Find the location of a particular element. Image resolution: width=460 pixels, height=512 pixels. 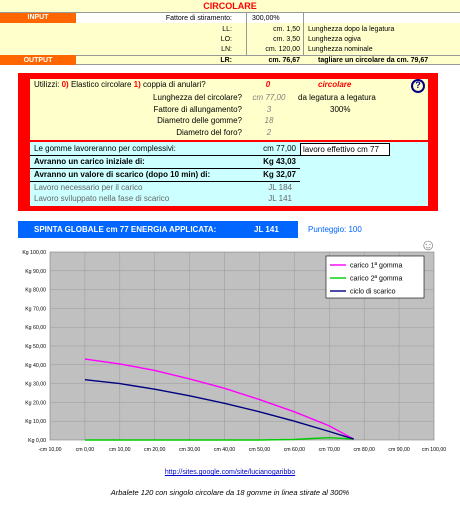

punteggio-text: Punteggio: 100 is located at coordinates (335, 229).